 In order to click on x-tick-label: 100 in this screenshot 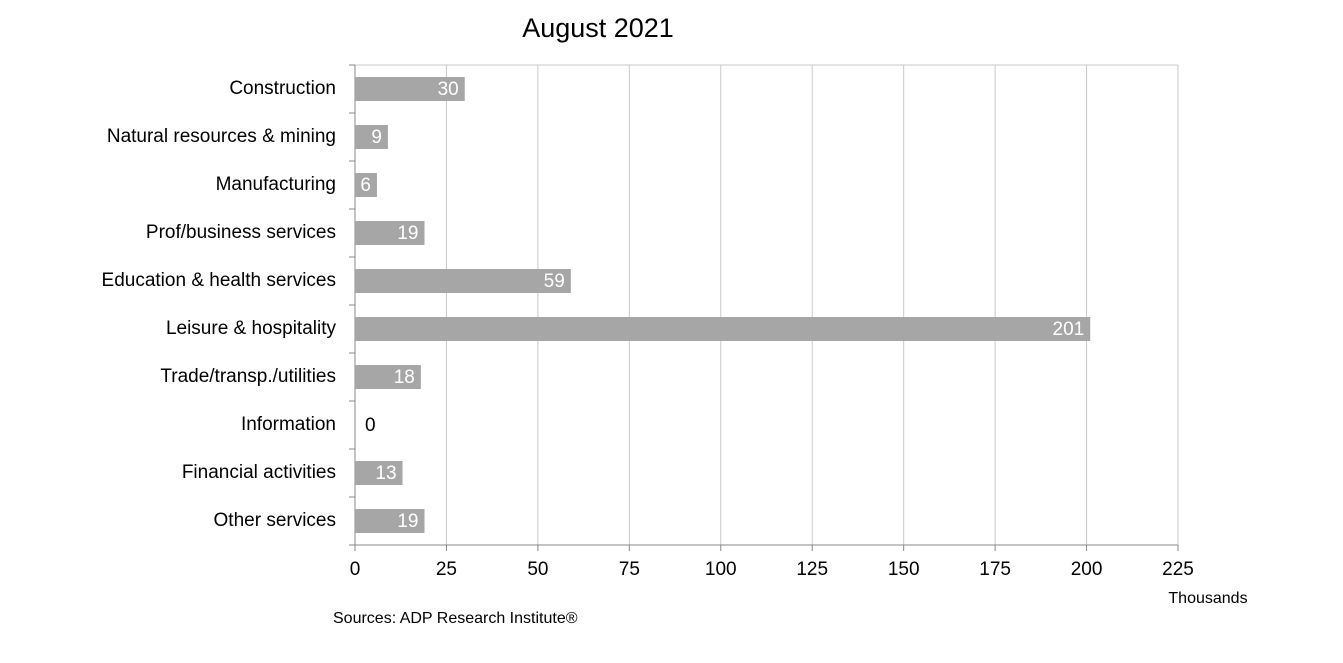, I will do `click(721, 569)`.